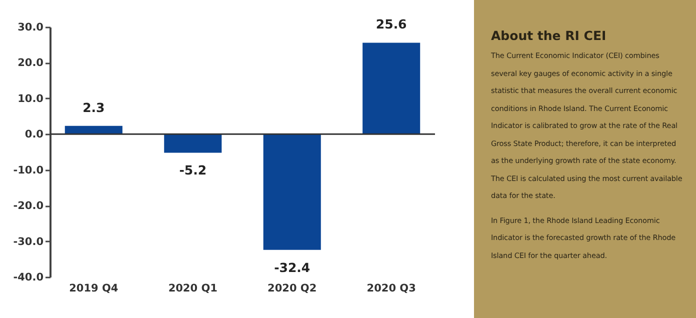 The image size is (696, 318). What do you see at coordinates (28, 242) in the screenshot?
I see `y-tick-label: -30.0` at bounding box center [28, 242].